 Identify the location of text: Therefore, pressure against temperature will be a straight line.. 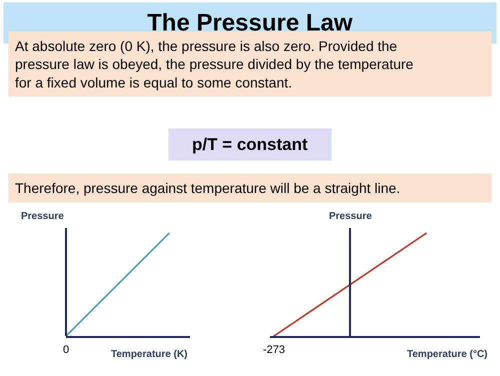
(207, 188).